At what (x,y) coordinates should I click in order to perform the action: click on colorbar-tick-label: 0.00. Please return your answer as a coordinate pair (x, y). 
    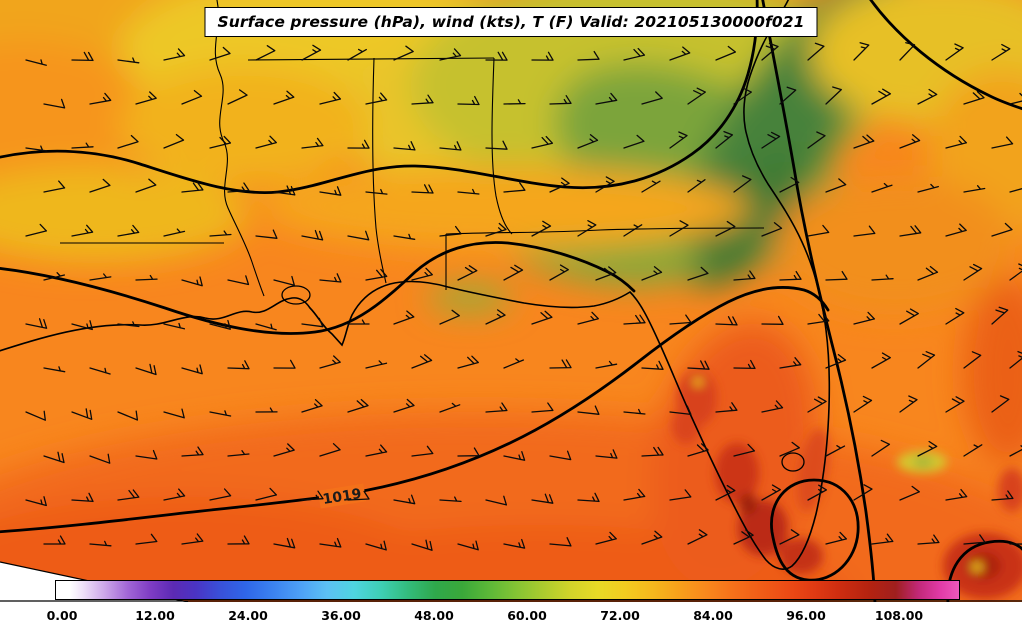
    Looking at the image, I should click on (62, 615).